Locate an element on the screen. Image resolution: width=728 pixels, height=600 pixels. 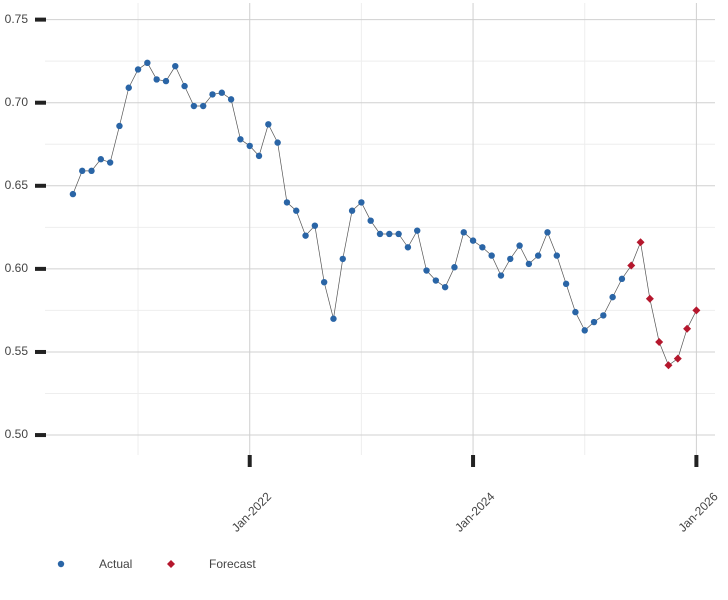
y-tick-label: 0.55 is located at coordinates (17, 351).